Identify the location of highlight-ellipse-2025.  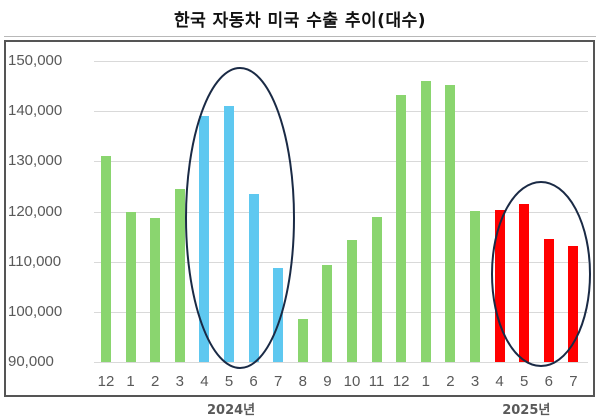
(541, 274).